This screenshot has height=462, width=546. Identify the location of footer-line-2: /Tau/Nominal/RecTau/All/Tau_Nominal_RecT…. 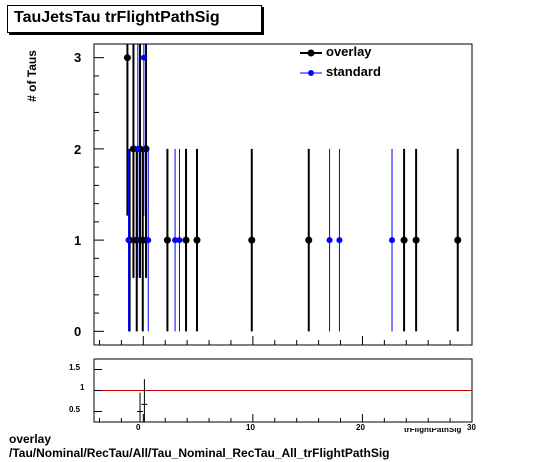
(199, 453).